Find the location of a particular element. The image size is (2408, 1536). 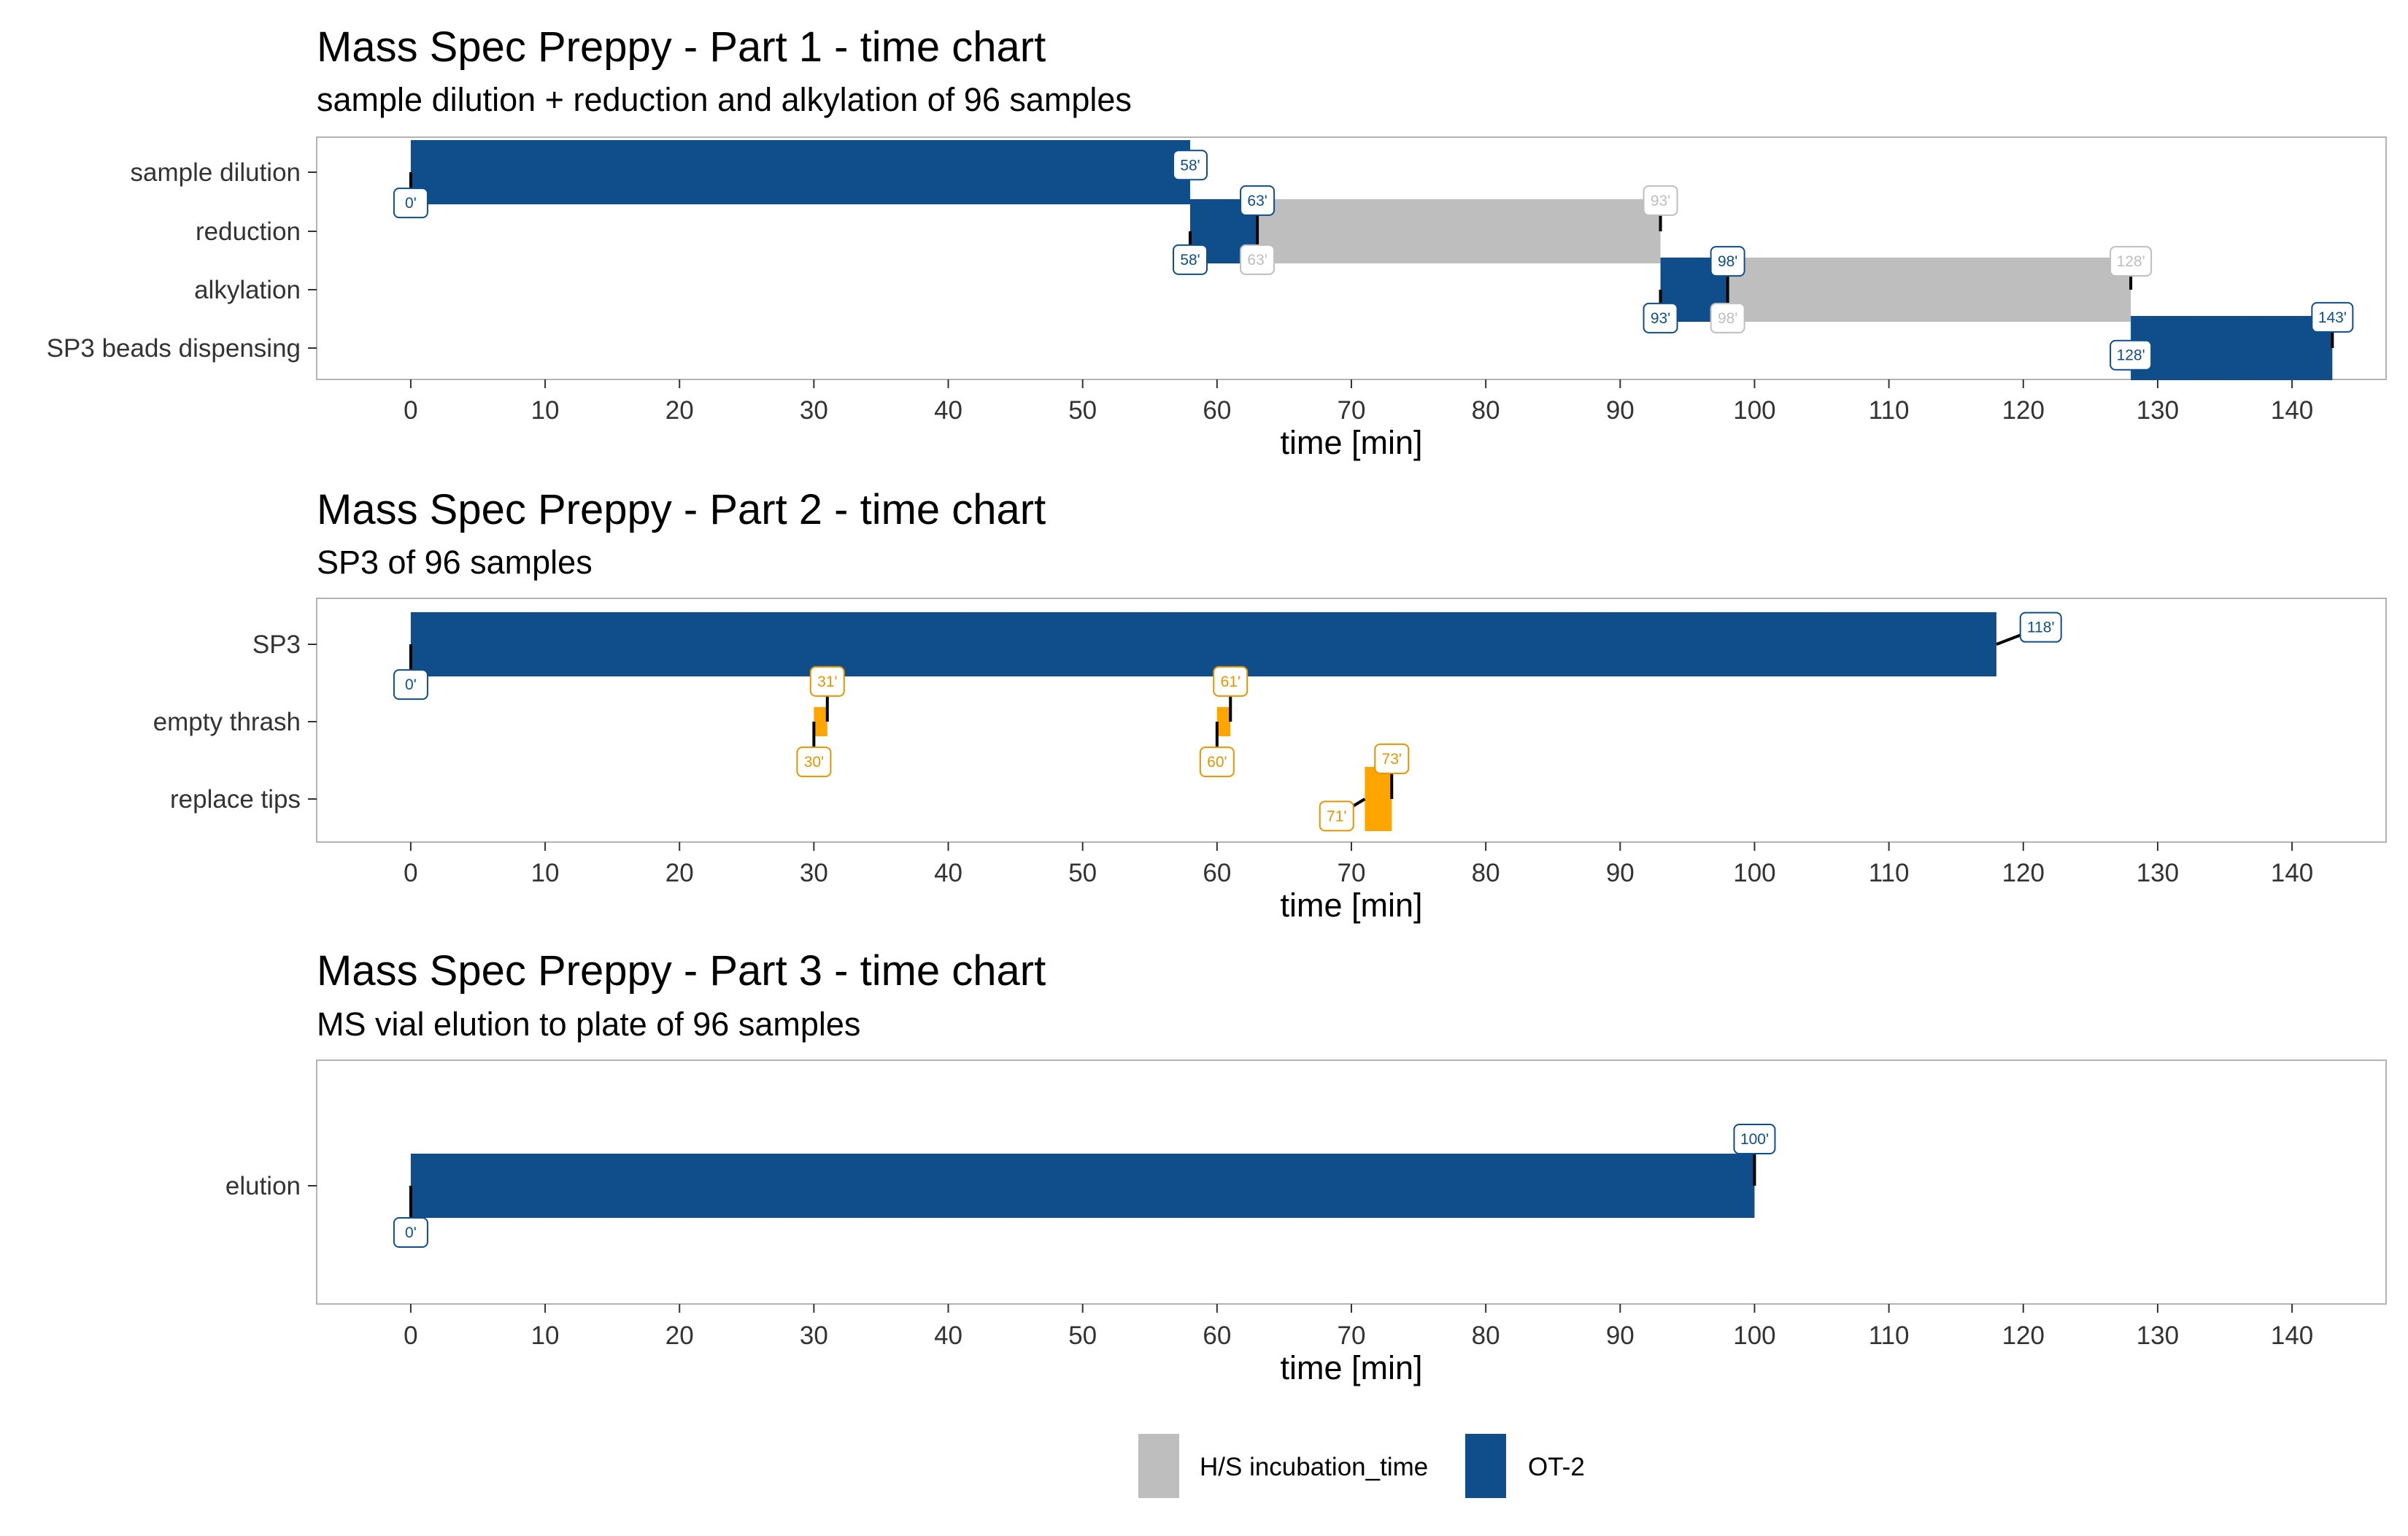

time-label: 71' is located at coordinates (1336, 816).